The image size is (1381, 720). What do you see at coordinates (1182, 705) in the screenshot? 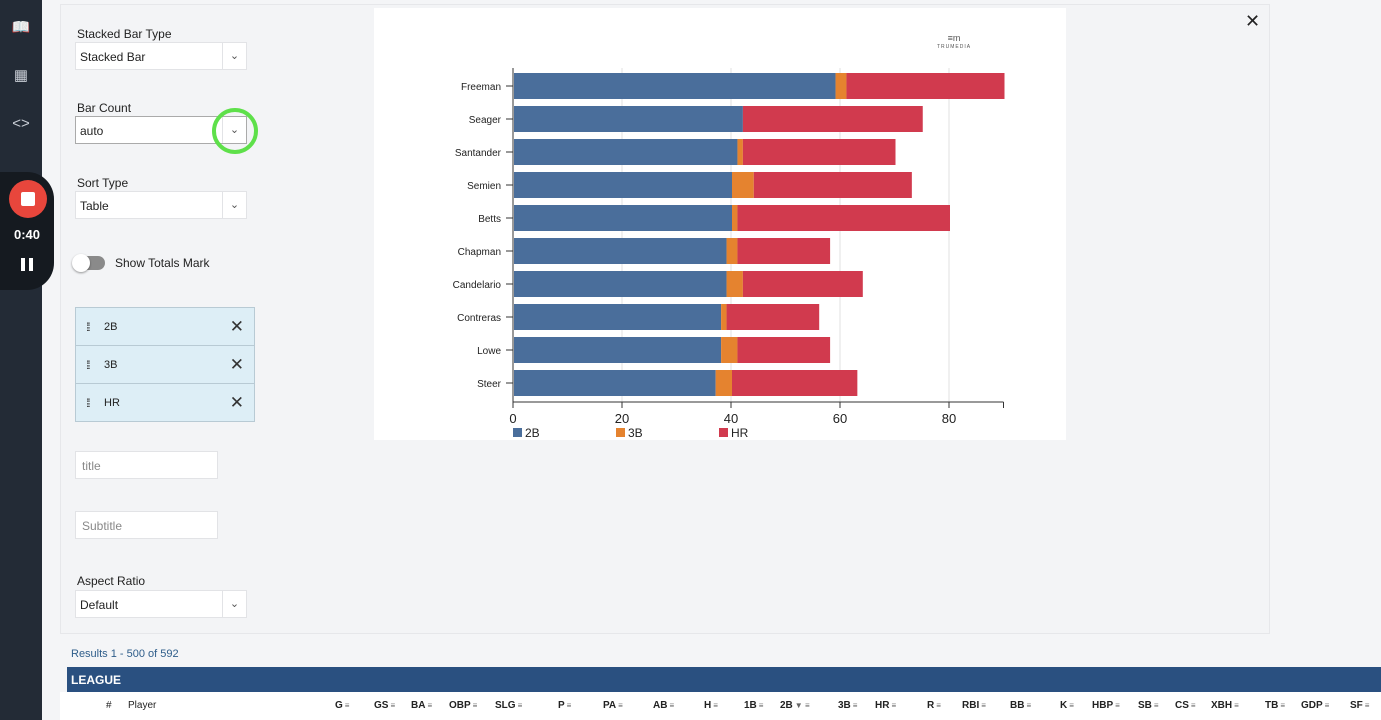
I see `column-label: CS` at bounding box center [1182, 705].